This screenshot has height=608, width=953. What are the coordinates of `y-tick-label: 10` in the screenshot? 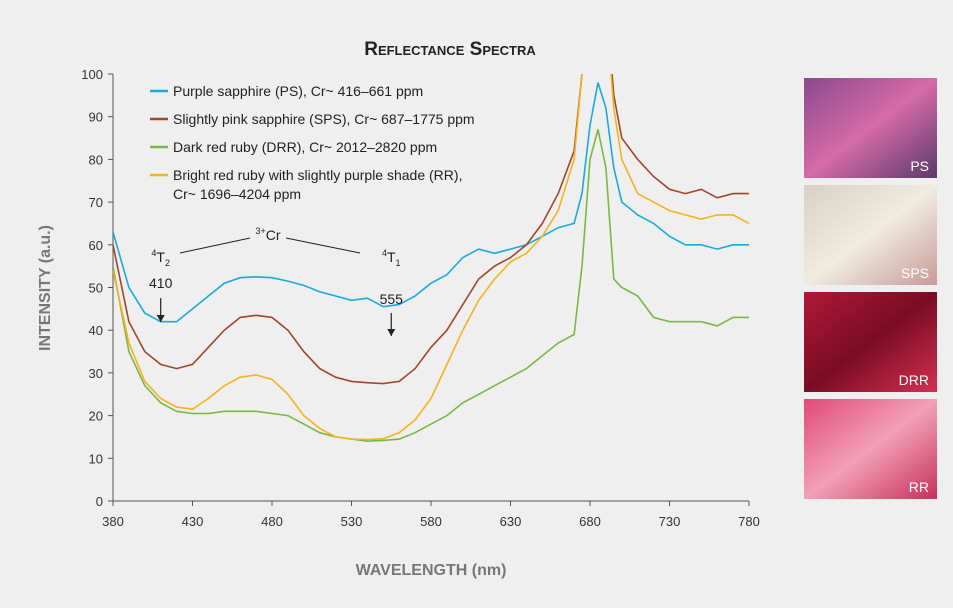 It's located at (96, 458).